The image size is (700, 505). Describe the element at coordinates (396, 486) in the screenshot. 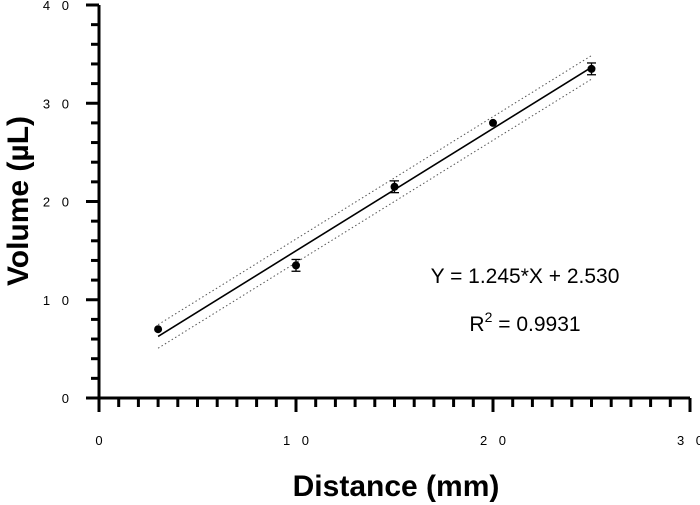

I see `x-axis-title: Distance (mm)` at that location.